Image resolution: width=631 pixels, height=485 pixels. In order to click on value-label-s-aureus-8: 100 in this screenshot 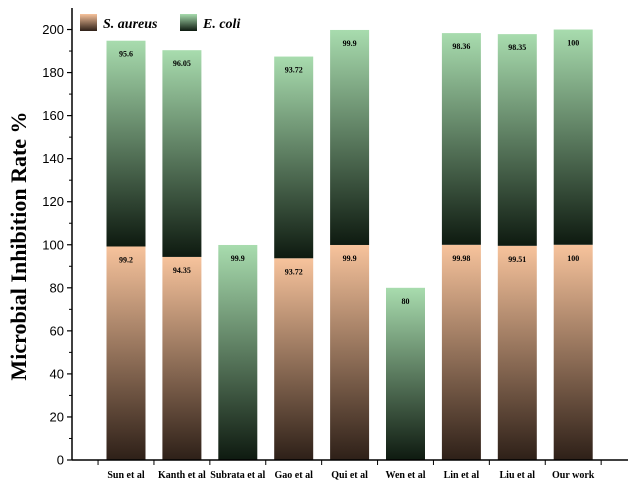, I will do `click(573, 258)`.